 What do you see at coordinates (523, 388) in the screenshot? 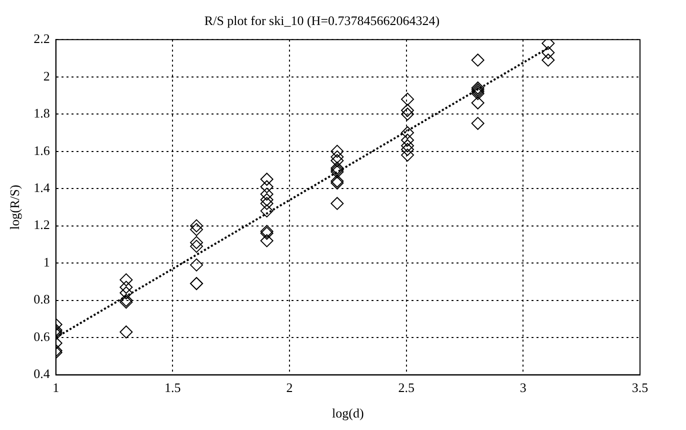
I see `x-tick-label: 3` at bounding box center [523, 388].